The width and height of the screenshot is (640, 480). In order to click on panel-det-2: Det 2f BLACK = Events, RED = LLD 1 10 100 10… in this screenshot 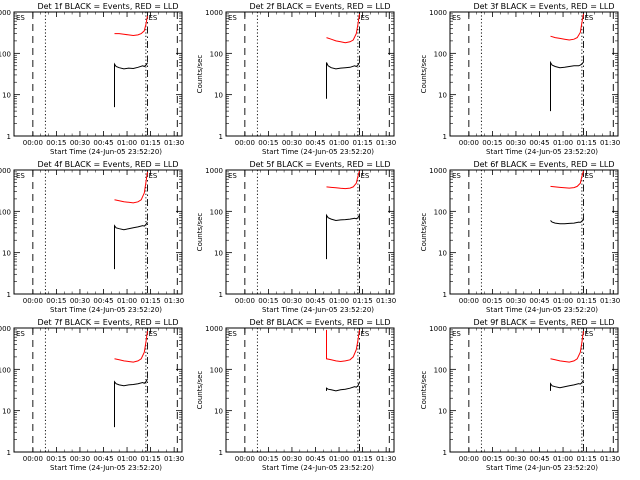, I will do `click(296, 79)`.